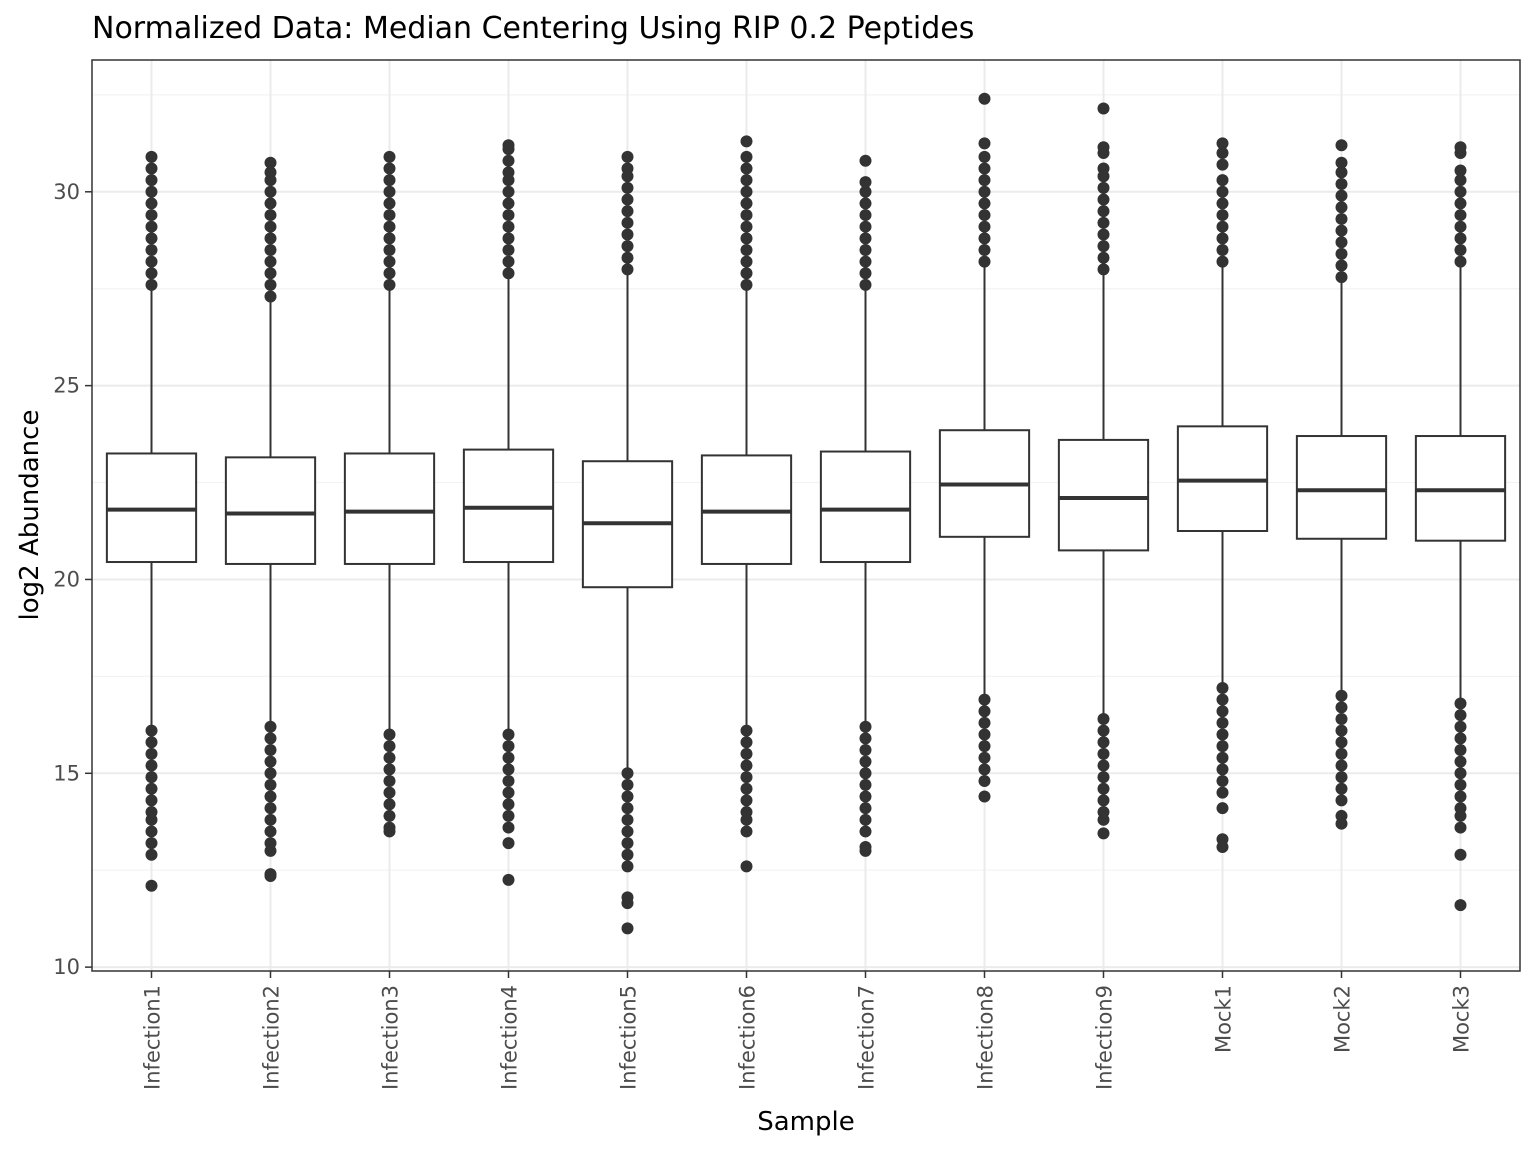  Describe the element at coordinates (986, 1037) in the screenshot. I see `x-tick-label: Infection8` at that location.